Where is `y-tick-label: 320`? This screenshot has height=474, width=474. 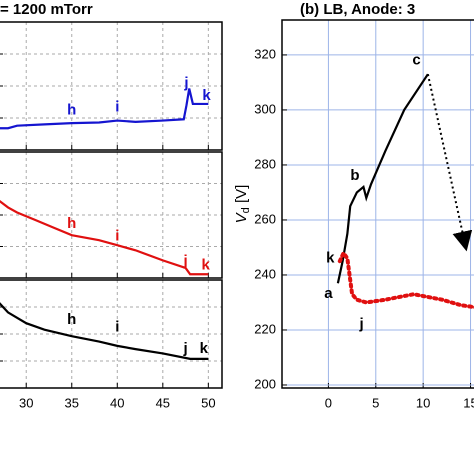
y-tick-label: 320 is located at coordinates (265, 53).